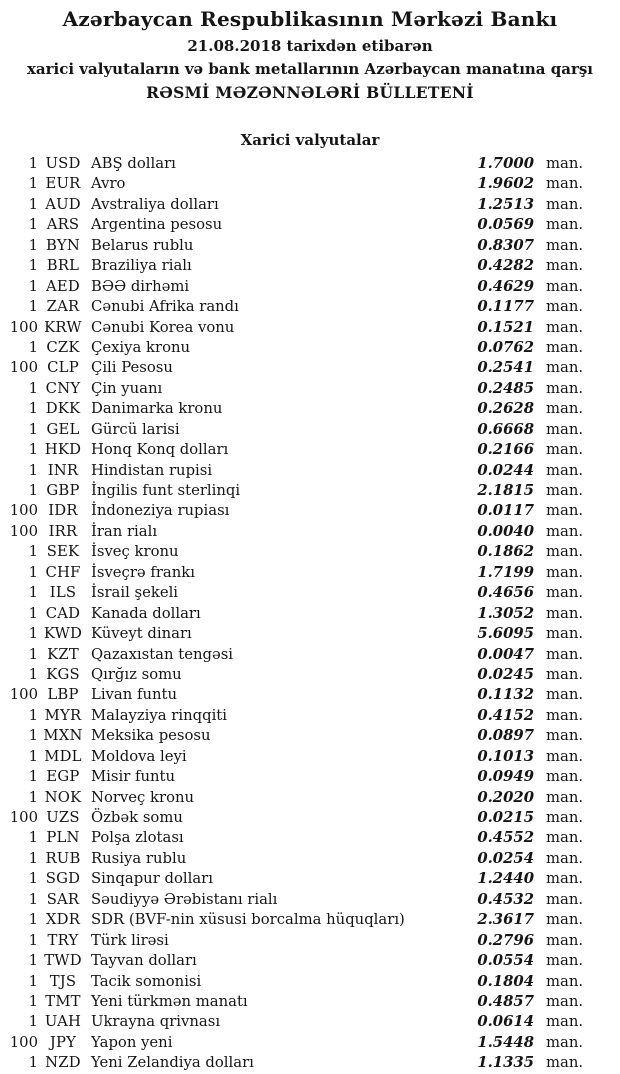 This screenshot has height=1074, width=620. What do you see at coordinates (63, 777) in the screenshot?
I see `currency-code-cell: EGP` at bounding box center [63, 777].